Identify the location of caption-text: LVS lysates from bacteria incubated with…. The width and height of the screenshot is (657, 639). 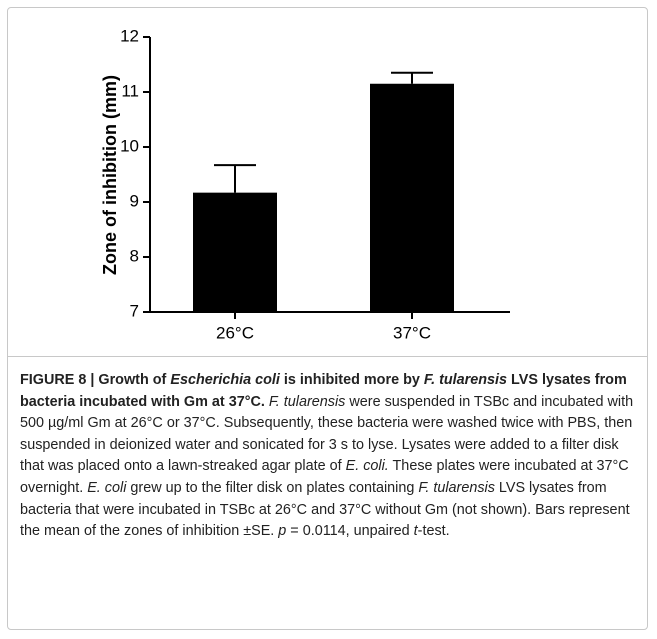
(323, 391).